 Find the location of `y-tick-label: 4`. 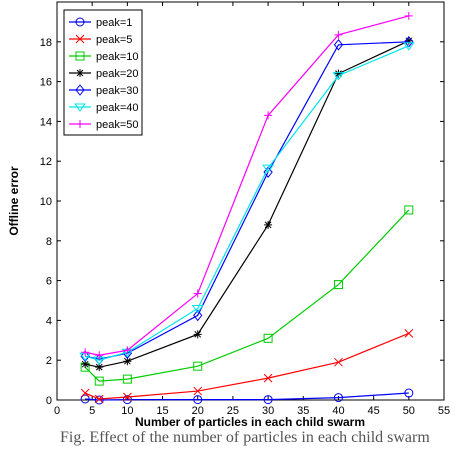

y-tick-label: 4 is located at coordinates (49, 321).